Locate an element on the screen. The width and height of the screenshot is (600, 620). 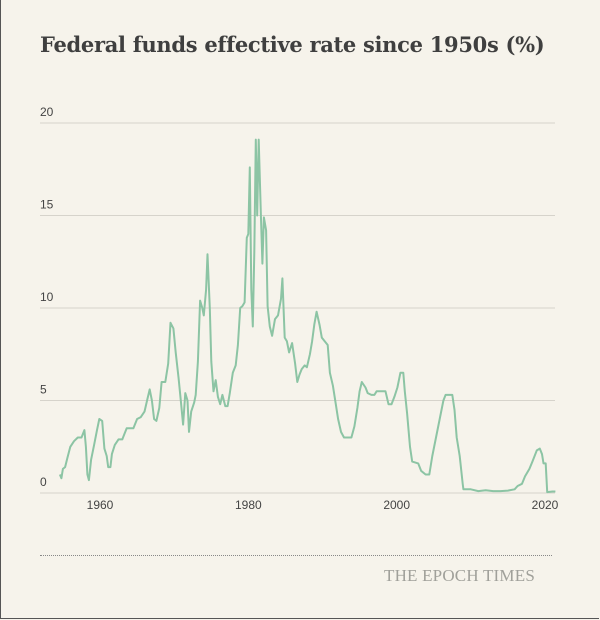
y-tick-label: 15 is located at coordinates (47, 205).